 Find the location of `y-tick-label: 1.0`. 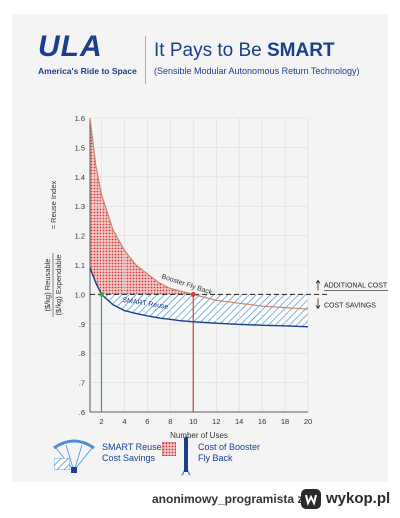

y-tick-label: 1.0 is located at coordinates (80, 294).